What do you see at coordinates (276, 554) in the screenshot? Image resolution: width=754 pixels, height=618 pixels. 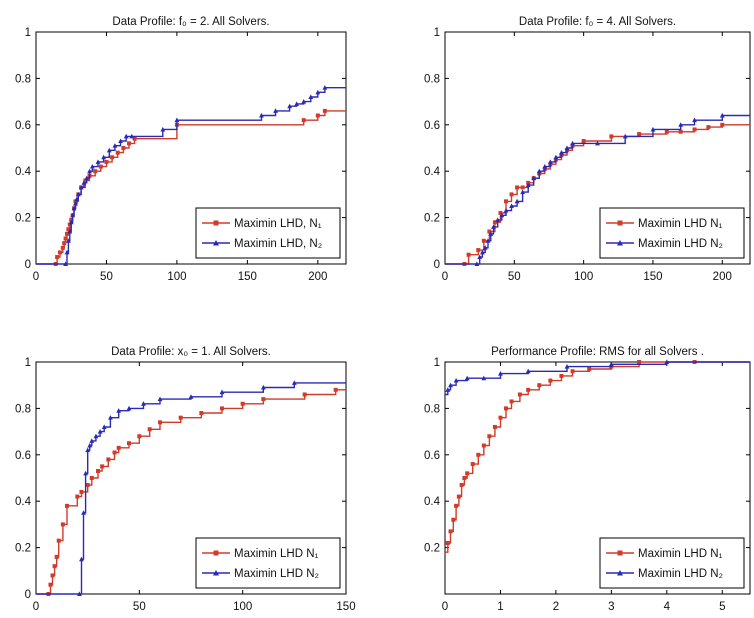 I see `legend-label: Maximin LHD N₁` at bounding box center [276, 554].